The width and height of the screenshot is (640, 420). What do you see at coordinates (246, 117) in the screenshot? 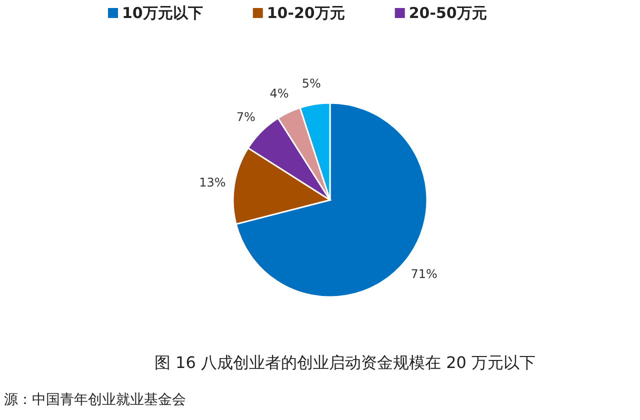
I see `data-label: 7%` at bounding box center [246, 117].